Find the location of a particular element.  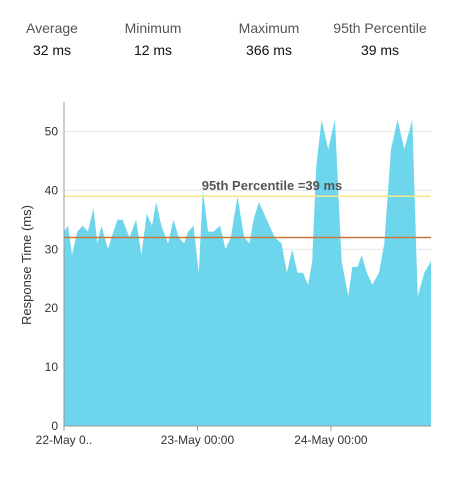

y-tick-label: 0 is located at coordinates (54, 426).